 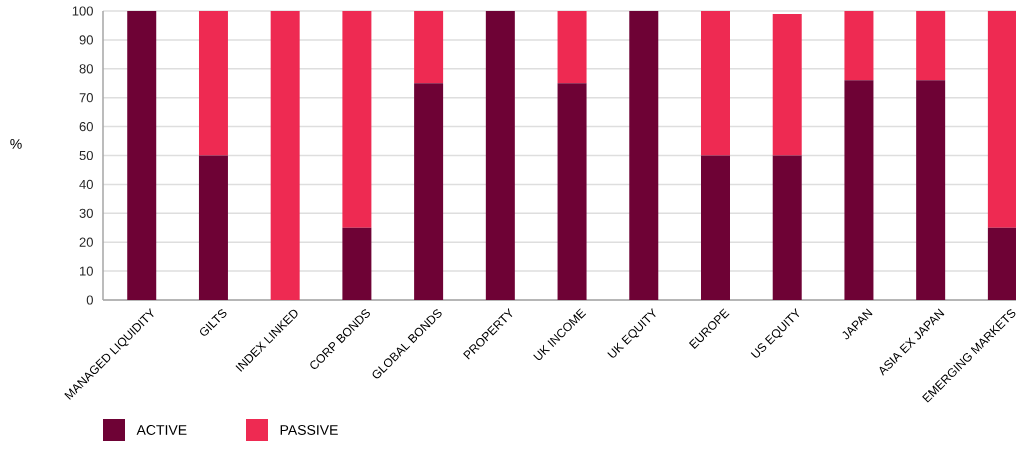 I want to click on y-tick-label: 50, so click(x=86, y=155).